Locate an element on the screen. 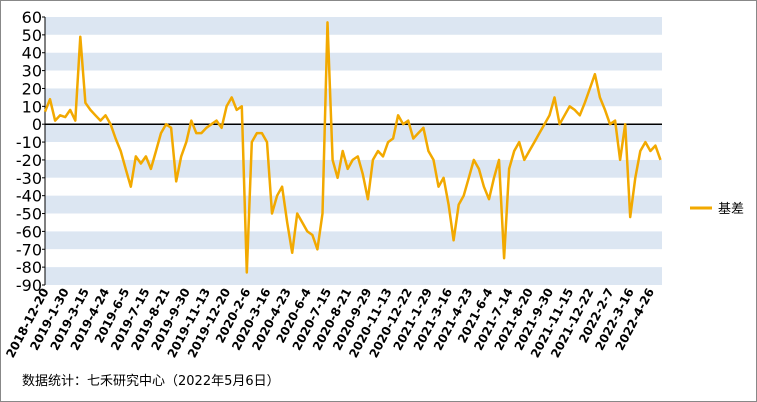 The width and height of the screenshot is (757, 402). y-tick-label: -80 is located at coordinates (29, 267).